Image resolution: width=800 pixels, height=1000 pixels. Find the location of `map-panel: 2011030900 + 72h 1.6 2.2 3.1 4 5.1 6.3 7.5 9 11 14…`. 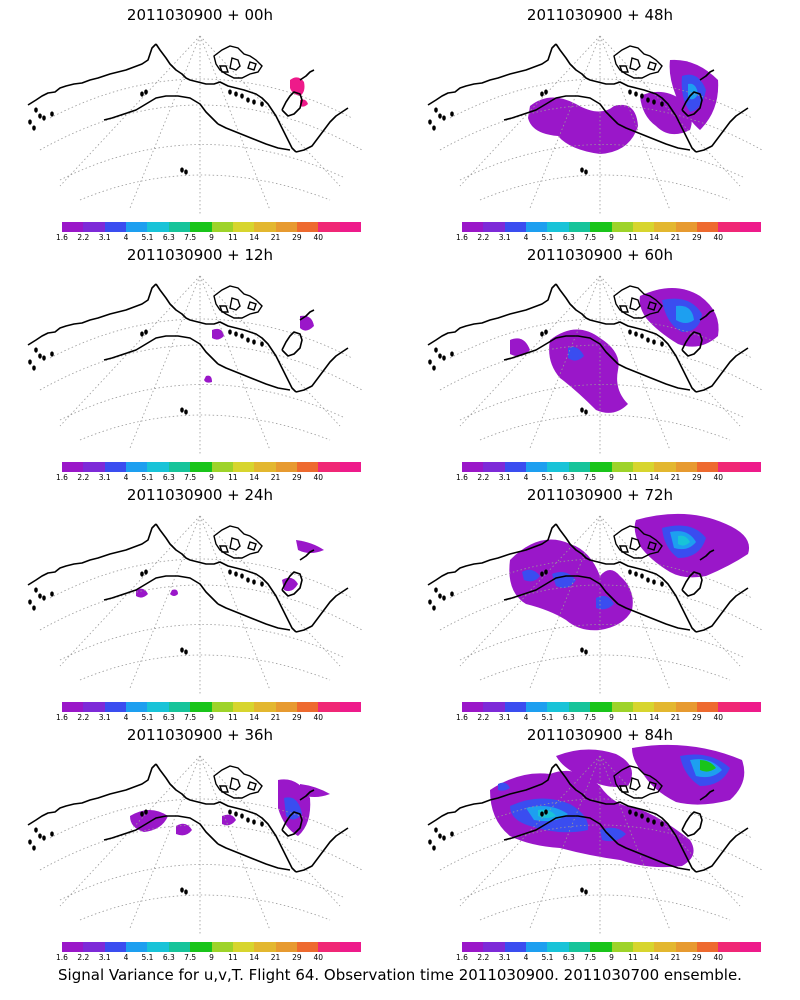

map-panel: 2011030900 + 72h 1.6 2.2 3.1 4 5.1 6.3 7.5 9 11 14… is located at coordinates (600, 601).